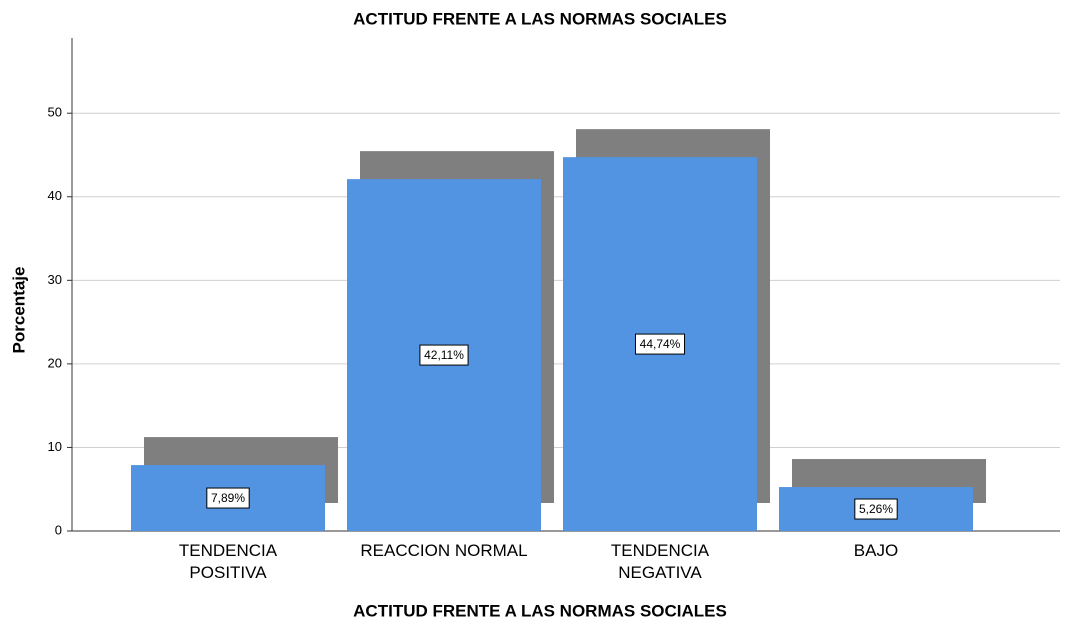  Describe the element at coordinates (55, 112) in the screenshot. I see `y-tick-label: 50` at that location.